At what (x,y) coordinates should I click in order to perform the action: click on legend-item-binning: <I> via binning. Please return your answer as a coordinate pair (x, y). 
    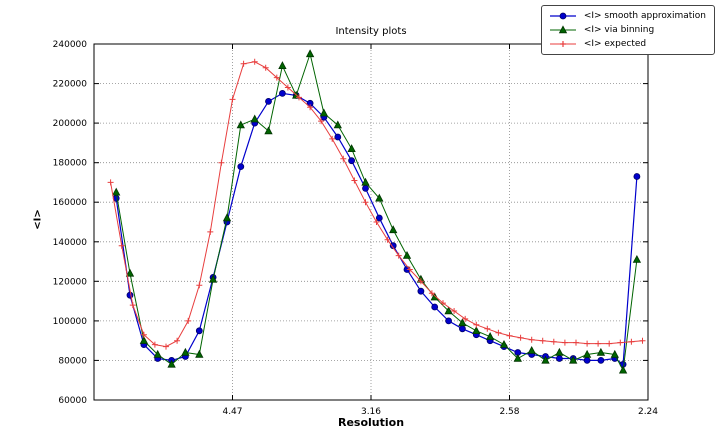
    Looking at the image, I should click on (627, 30).